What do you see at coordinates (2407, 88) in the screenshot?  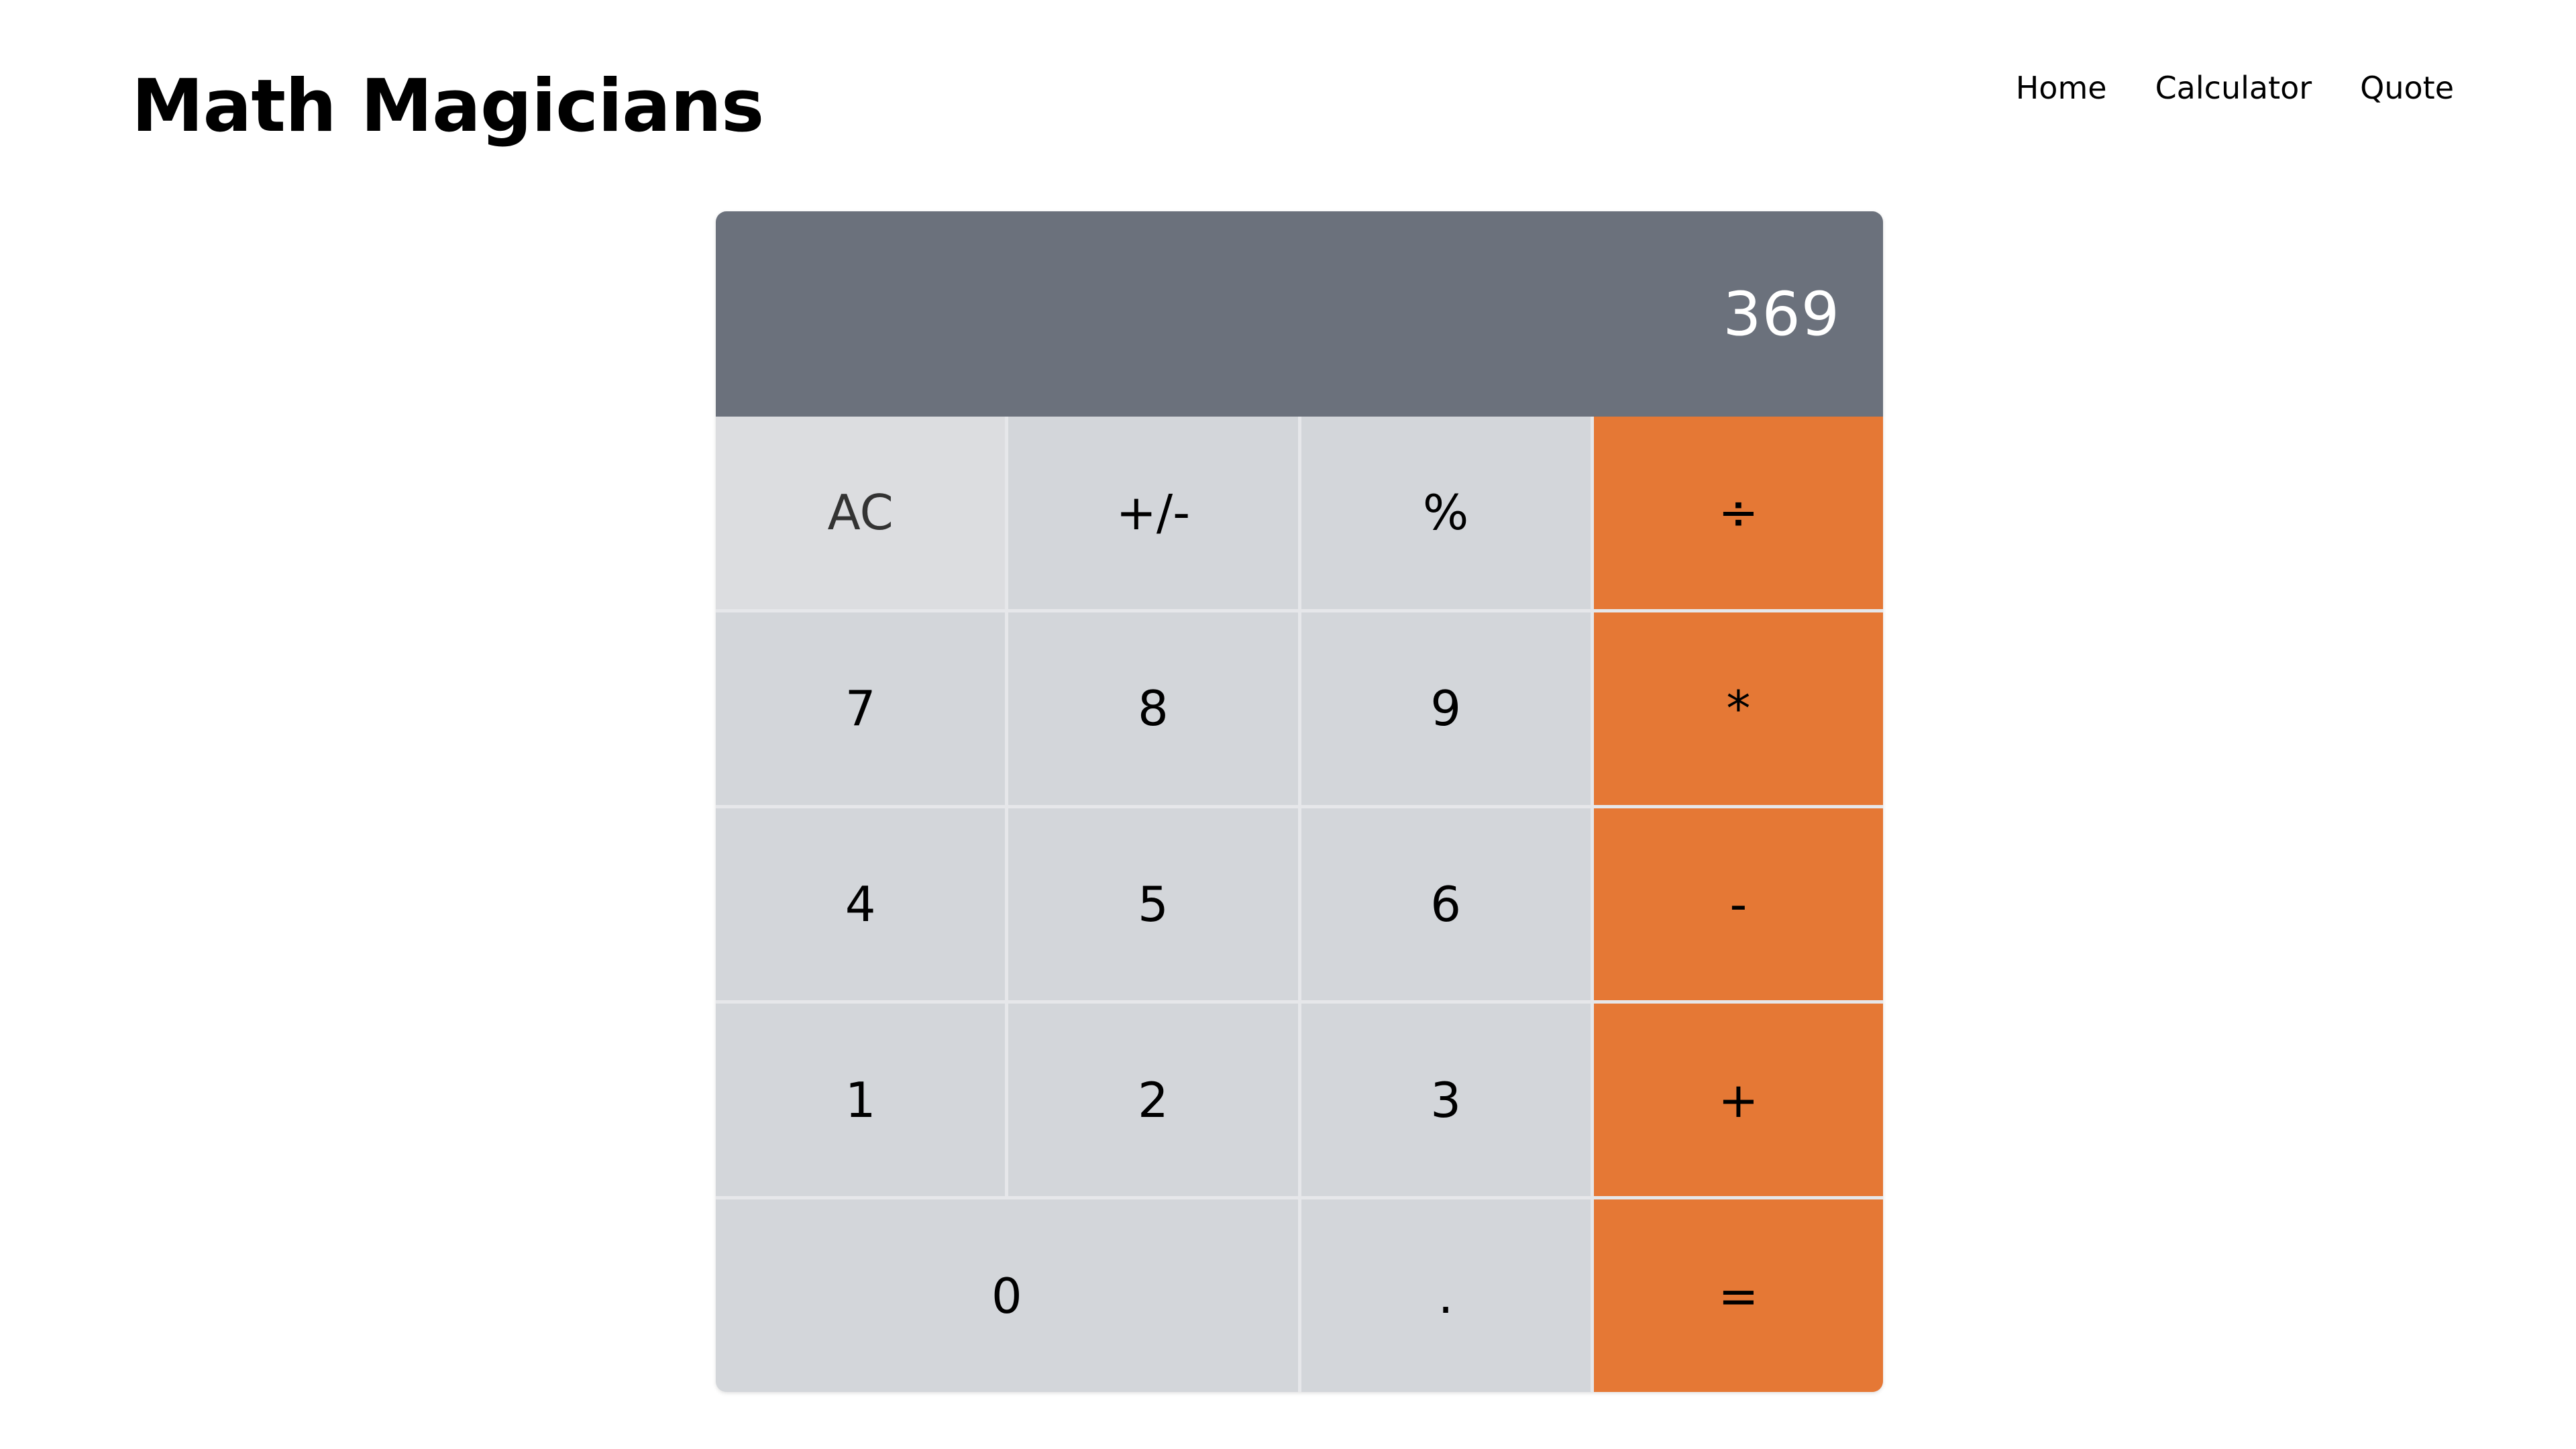 I see `nav-quote-link: Quote` at bounding box center [2407, 88].